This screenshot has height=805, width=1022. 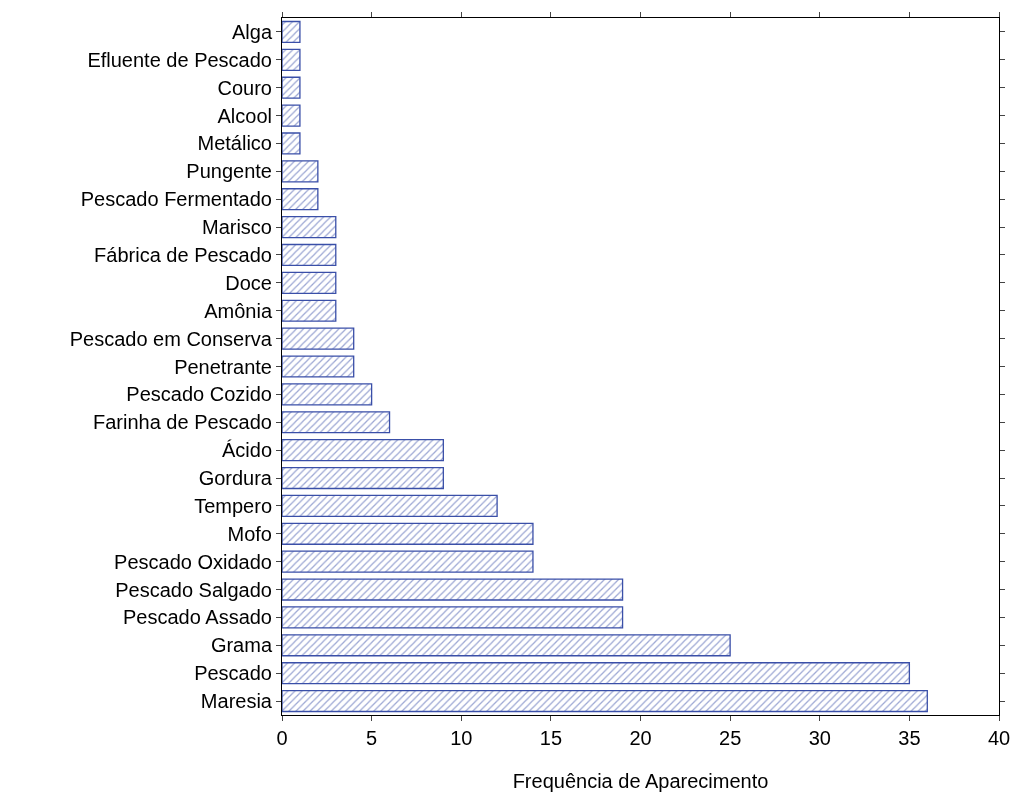 I want to click on y-tick-label: Metálico, so click(x=234, y=143).